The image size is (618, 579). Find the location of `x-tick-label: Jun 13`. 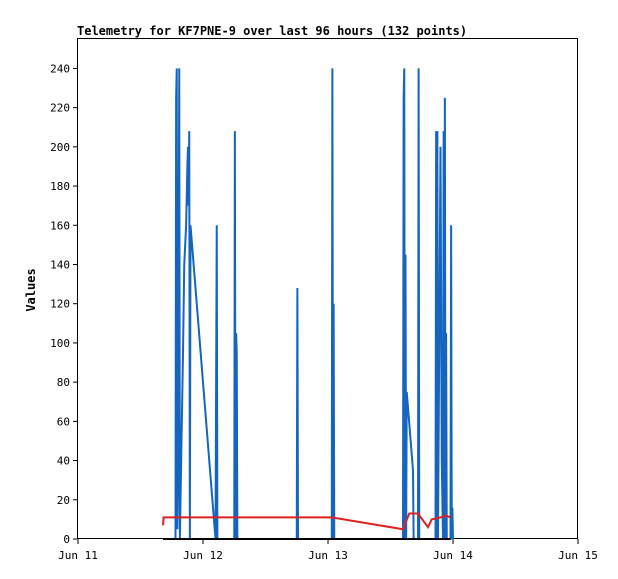

x-tick-label: Jun 13 is located at coordinates (328, 555).